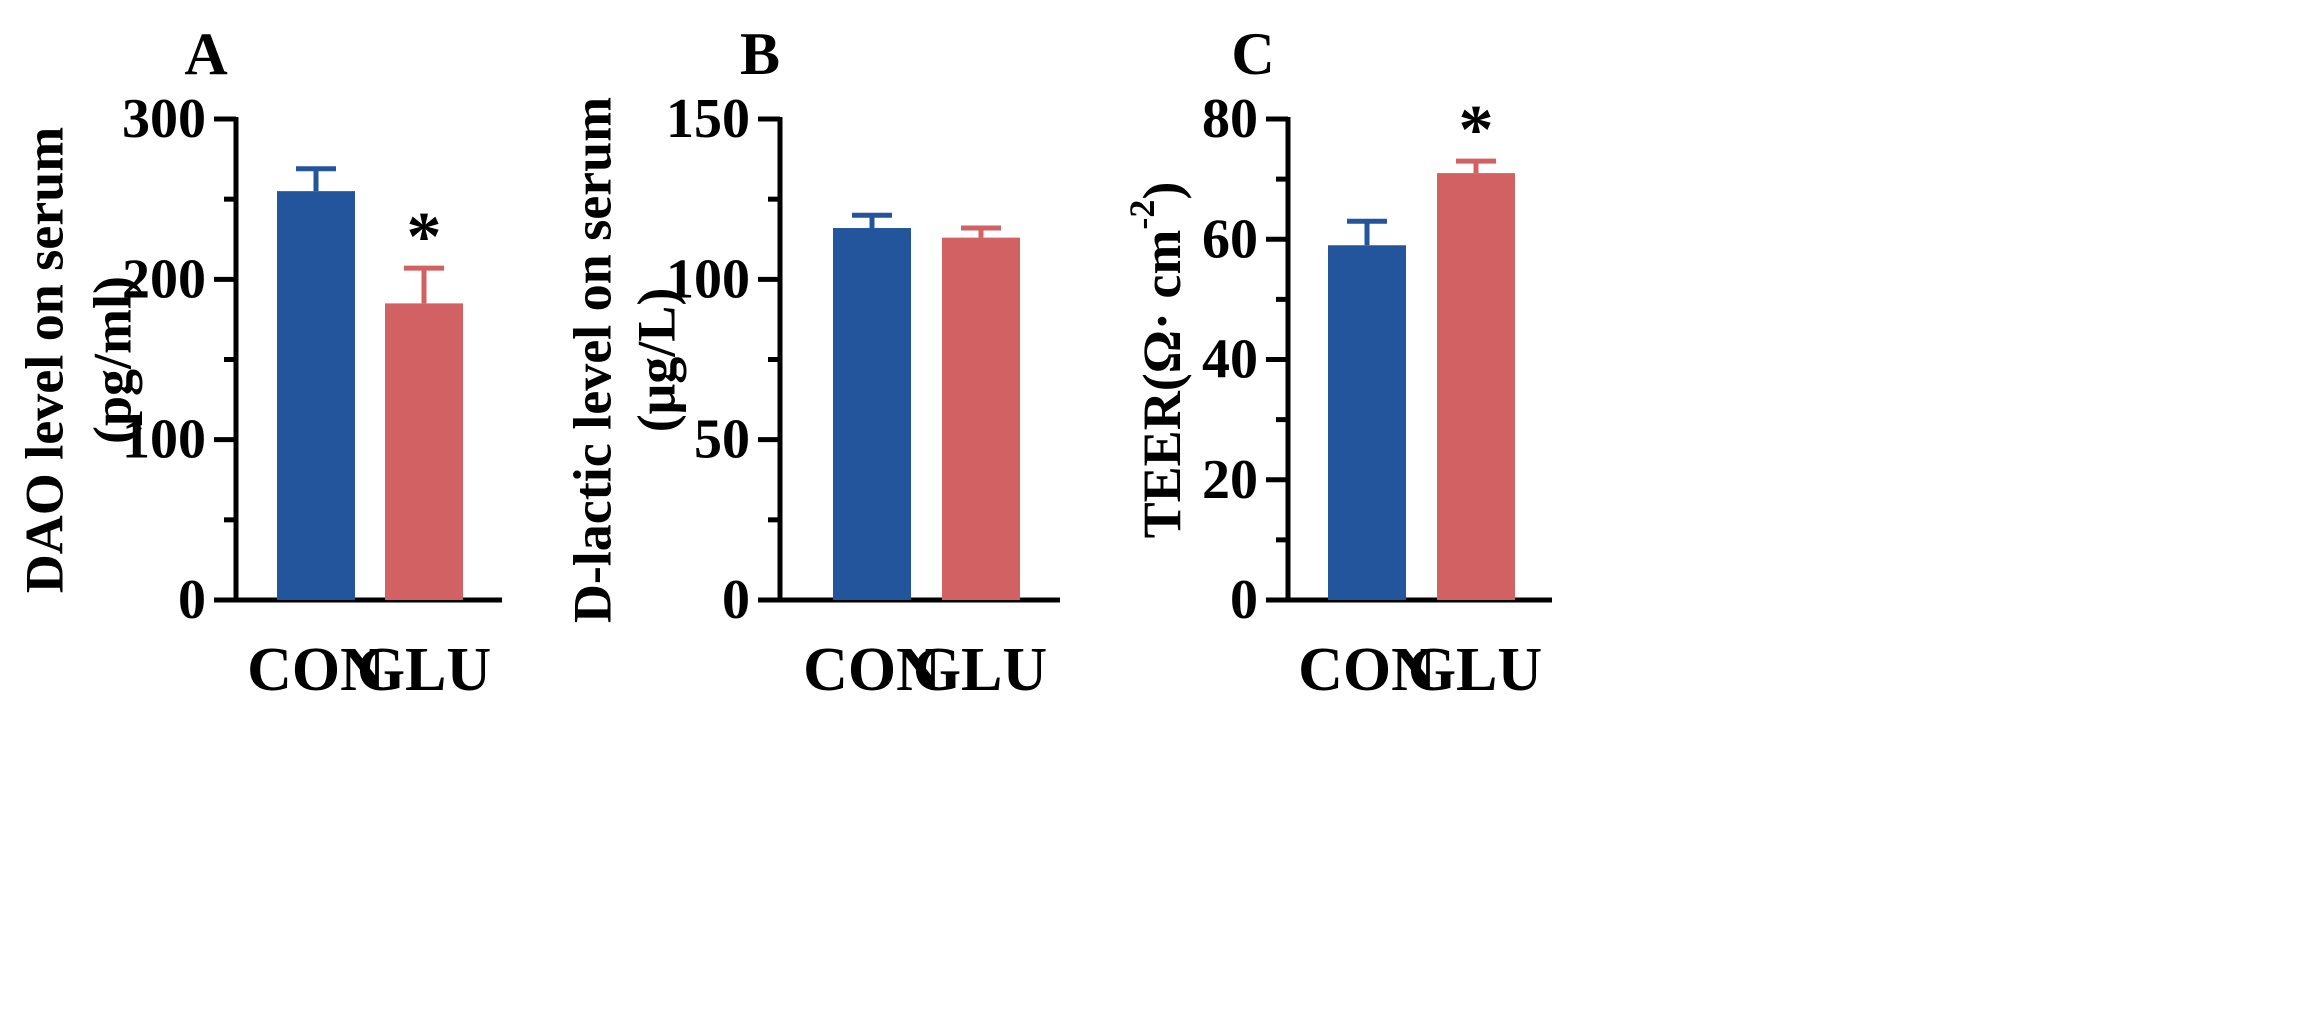  What do you see at coordinates (1230, 119) in the screenshot?
I see `panel-c-tick-label: 80` at bounding box center [1230, 119].